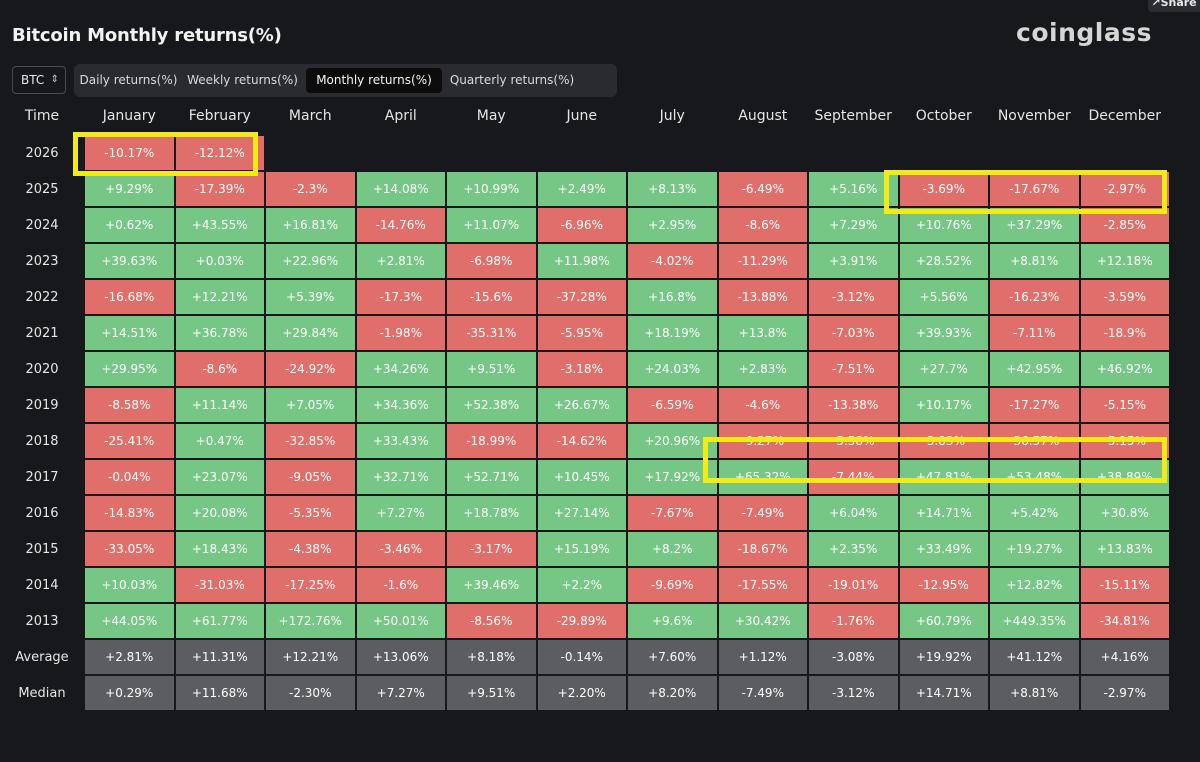 This screenshot has height=762, width=1200. Describe the element at coordinates (1125, 116) in the screenshot. I see `column-header-december: December` at that location.